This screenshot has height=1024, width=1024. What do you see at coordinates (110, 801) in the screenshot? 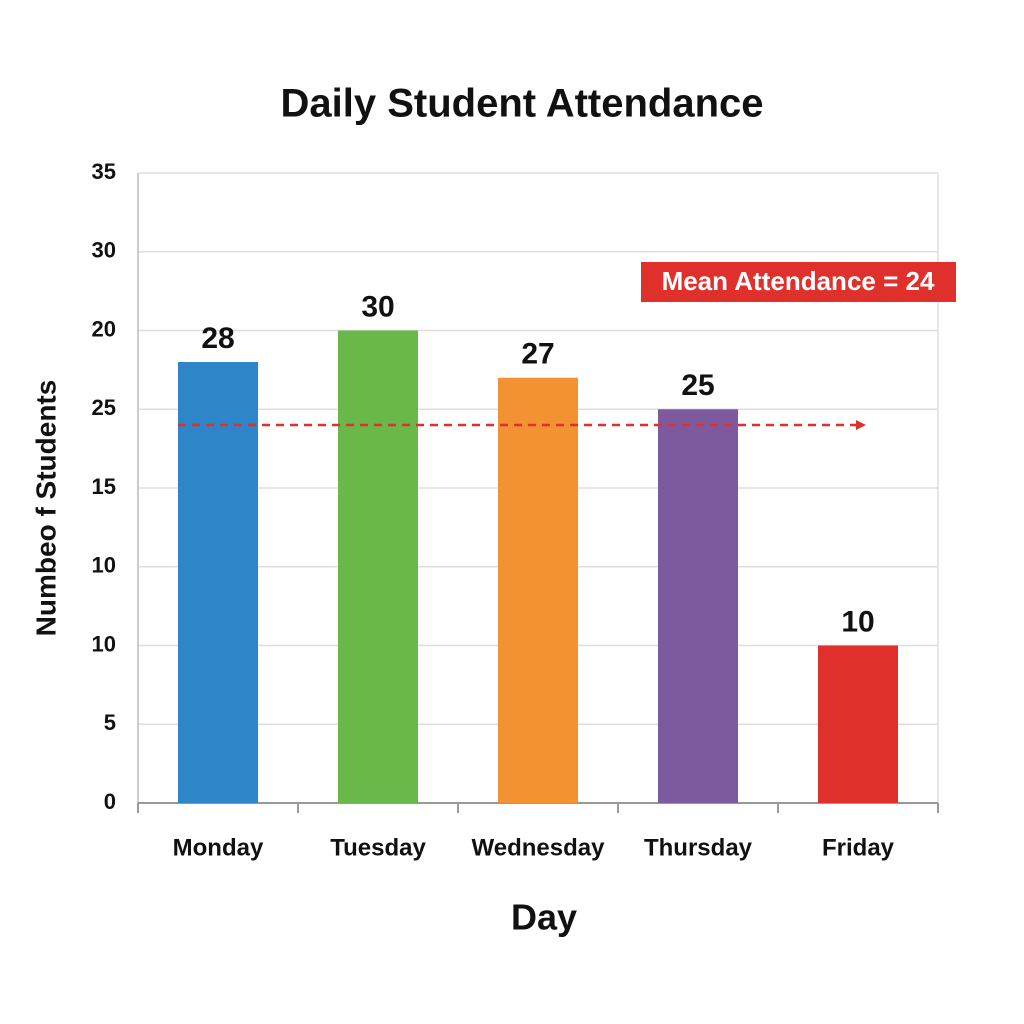
I see `y-tick-label: 0` at bounding box center [110, 801].